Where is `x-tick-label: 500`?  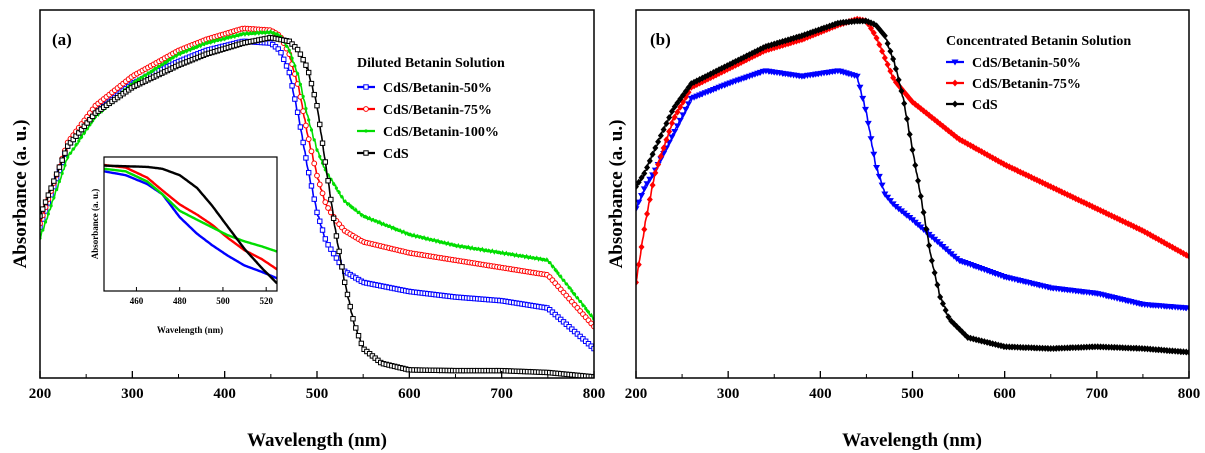
x-tick-label: 500 is located at coordinates (317, 394).